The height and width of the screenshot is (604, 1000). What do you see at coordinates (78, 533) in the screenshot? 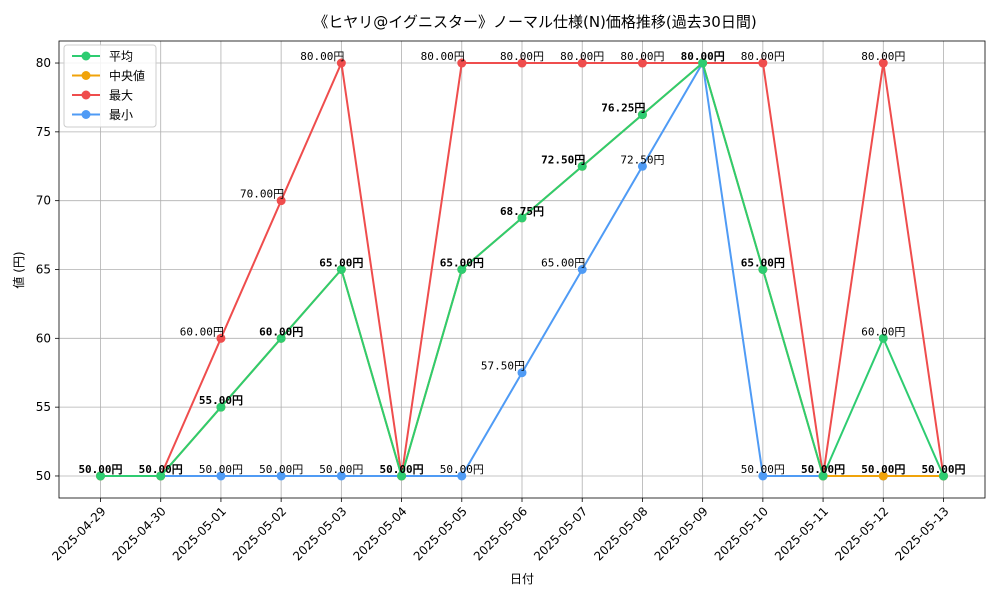
I see `x-tick-label: 2025-04-29` at bounding box center [78, 533].